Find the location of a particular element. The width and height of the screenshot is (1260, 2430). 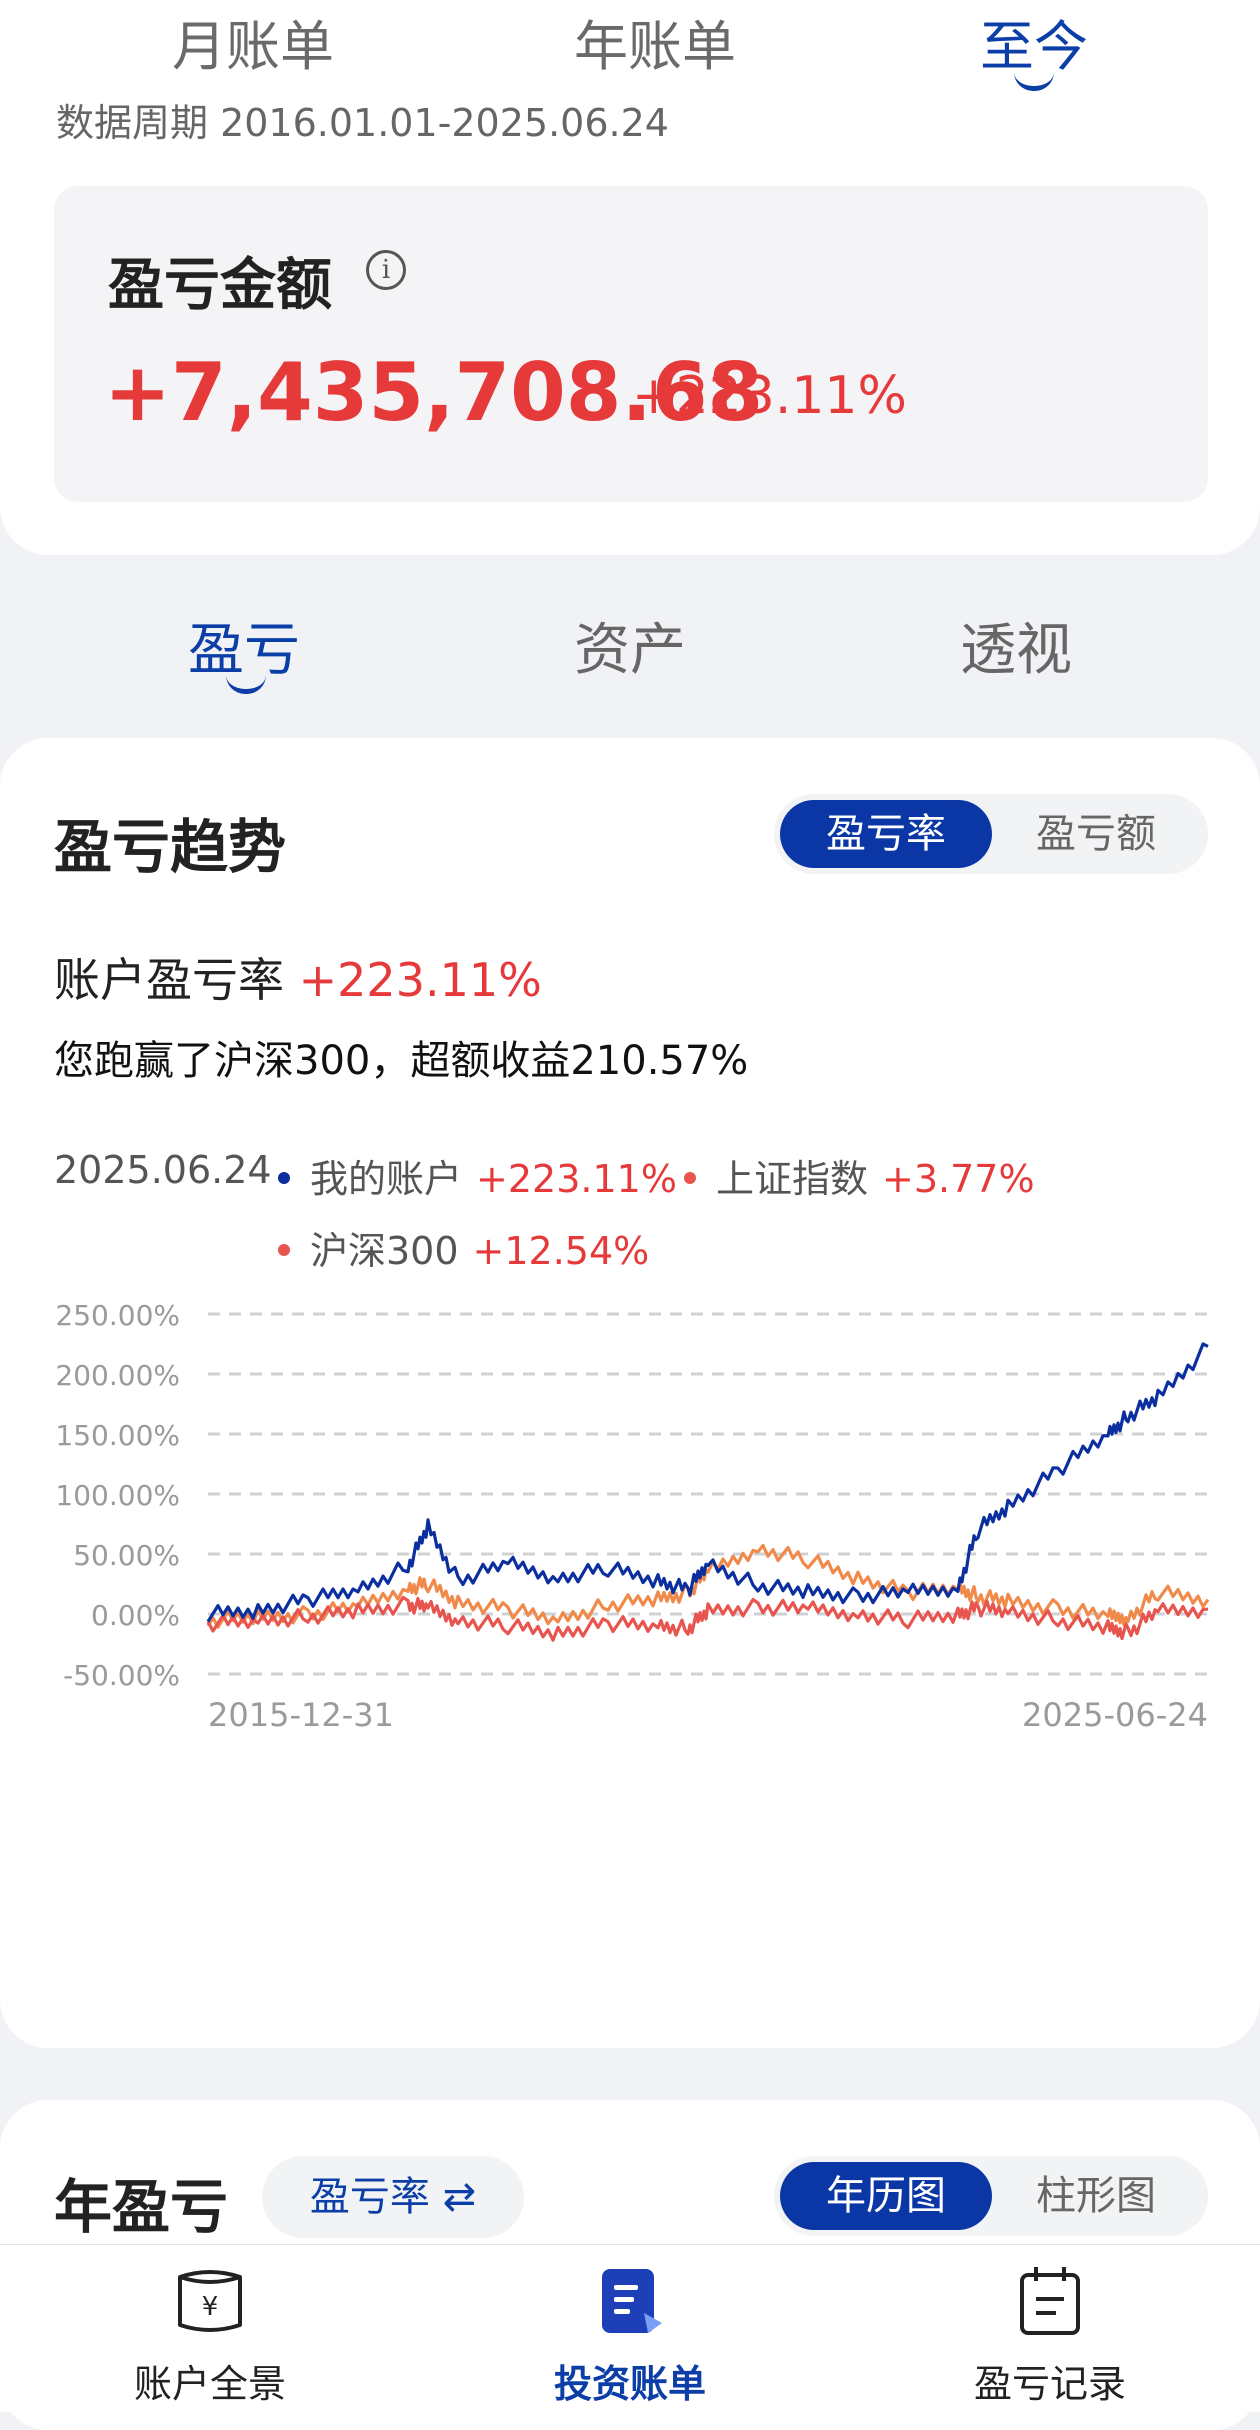

x-start-label: 2015-12-31 is located at coordinates (301, 1715).